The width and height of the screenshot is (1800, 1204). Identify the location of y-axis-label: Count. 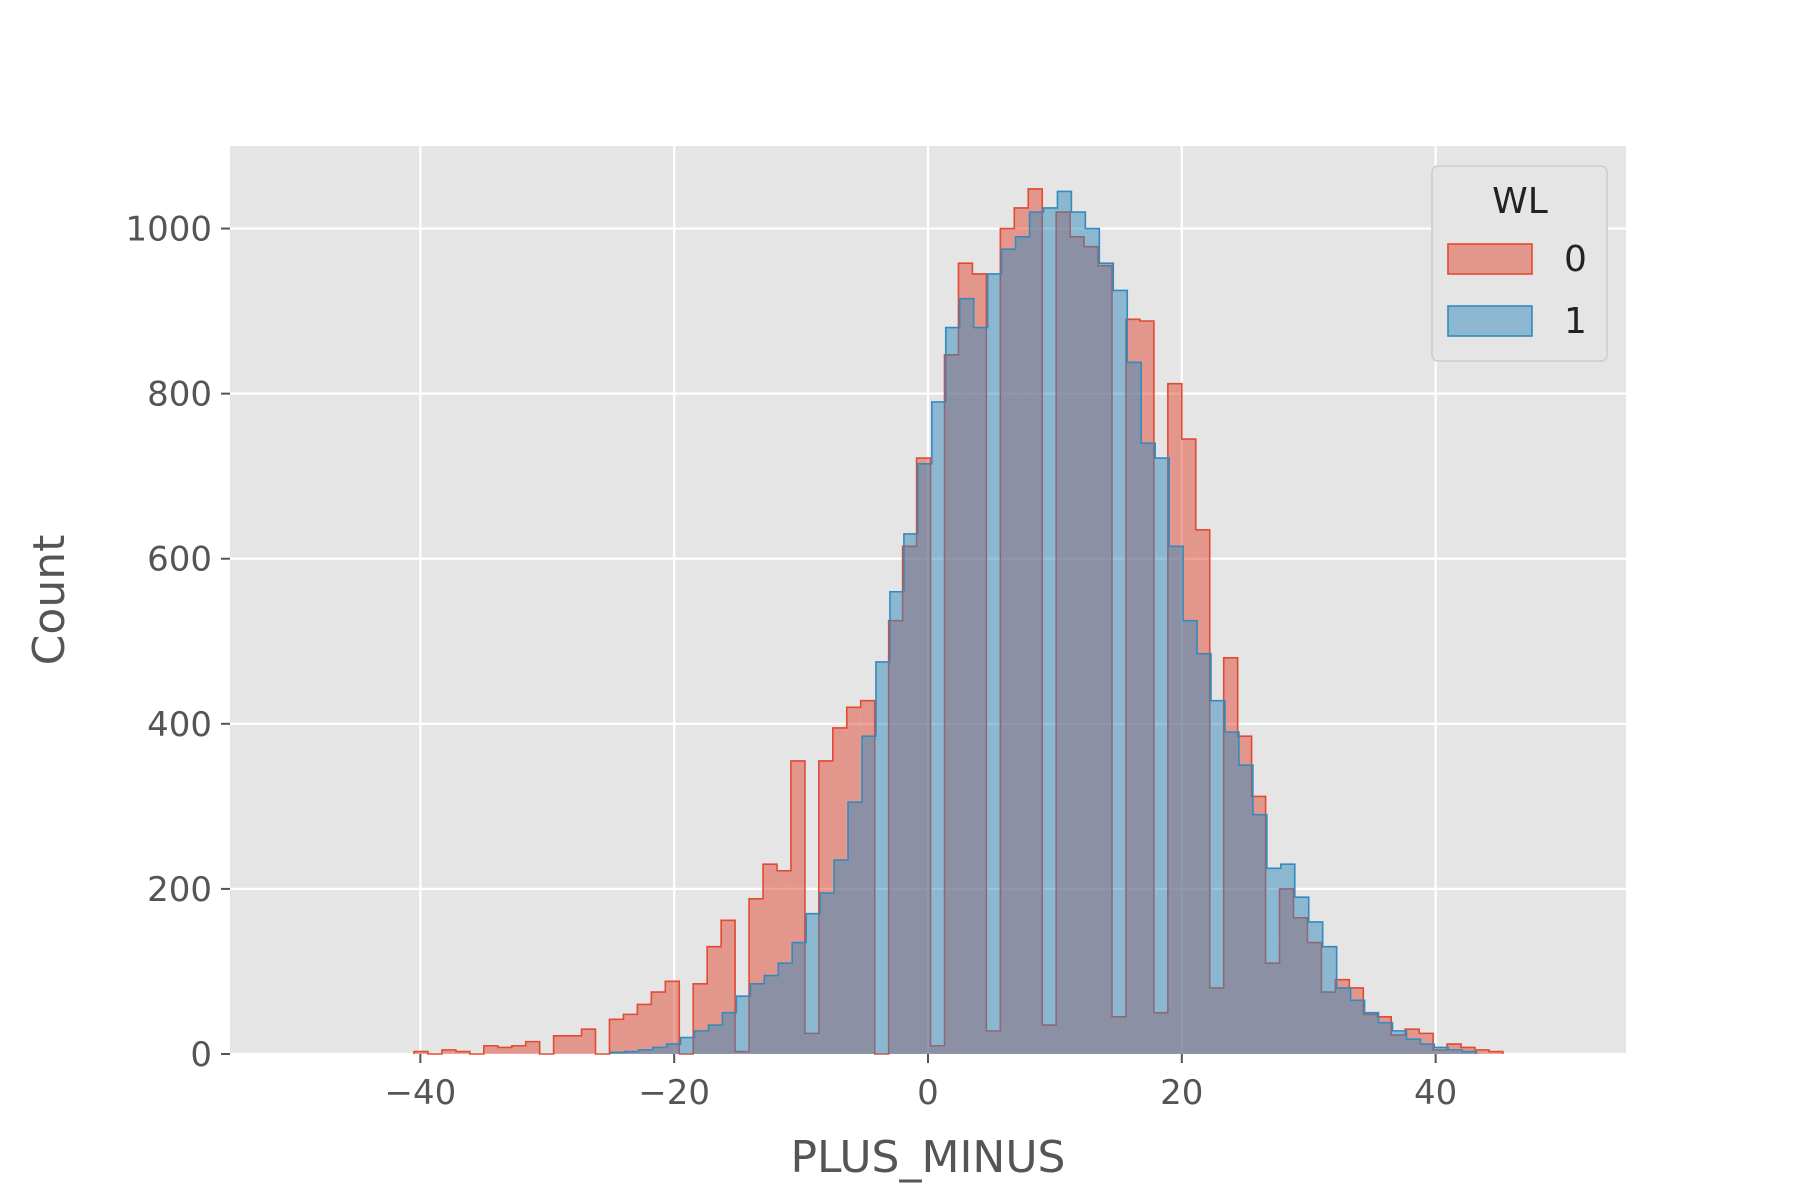
(49, 600).